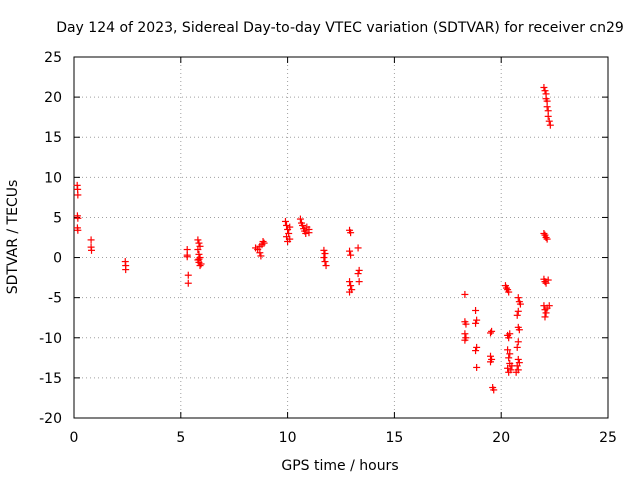 The height and width of the screenshot is (480, 640). What do you see at coordinates (53, 178) in the screenshot?
I see `y-tick-label: 10` at bounding box center [53, 178].